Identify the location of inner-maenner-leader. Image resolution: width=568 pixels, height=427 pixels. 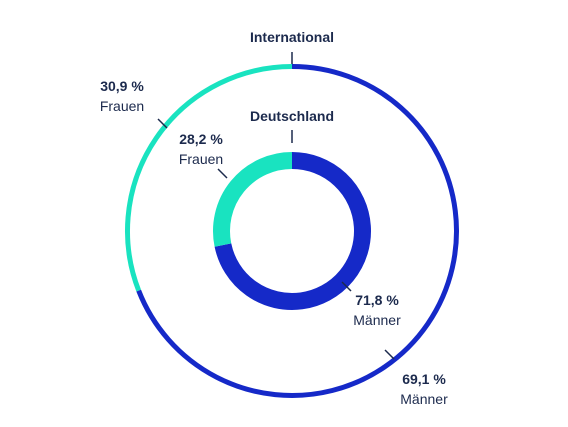
(346, 286).